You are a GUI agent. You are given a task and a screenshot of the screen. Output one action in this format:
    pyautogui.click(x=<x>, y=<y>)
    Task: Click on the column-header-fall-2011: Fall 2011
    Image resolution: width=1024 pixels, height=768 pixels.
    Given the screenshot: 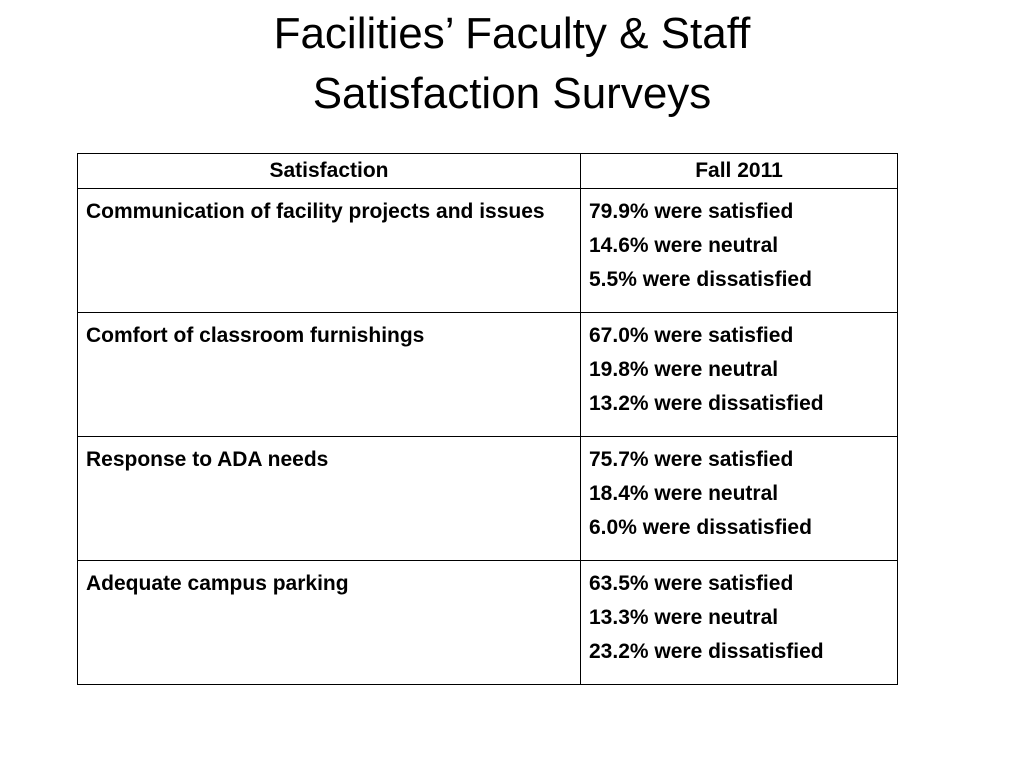 What is the action you would take?
    pyautogui.click(x=739, y=171)
    